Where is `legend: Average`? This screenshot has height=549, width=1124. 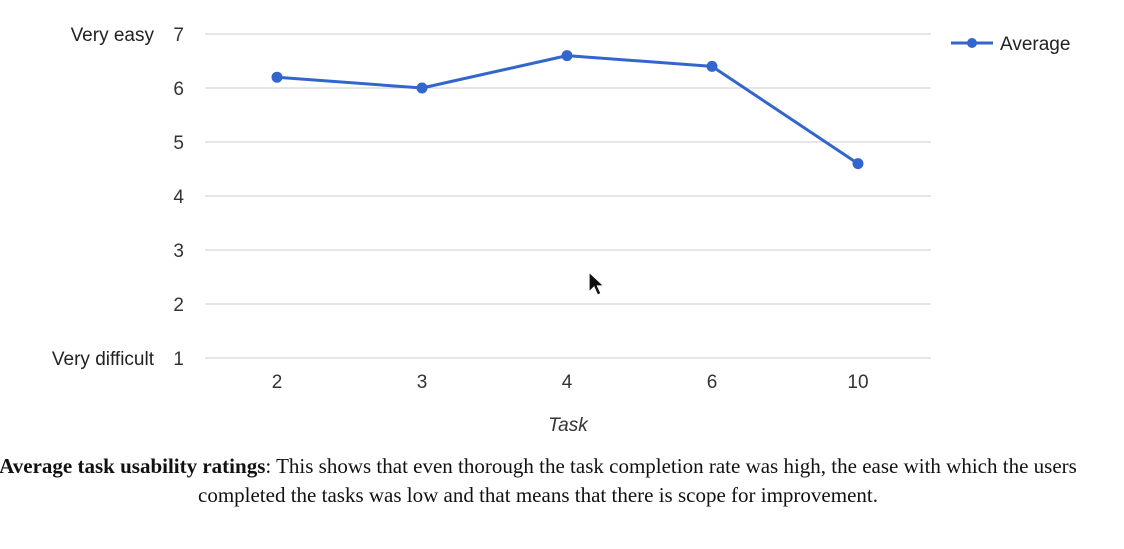
legend: Average is located at coordinates (1010, 44).